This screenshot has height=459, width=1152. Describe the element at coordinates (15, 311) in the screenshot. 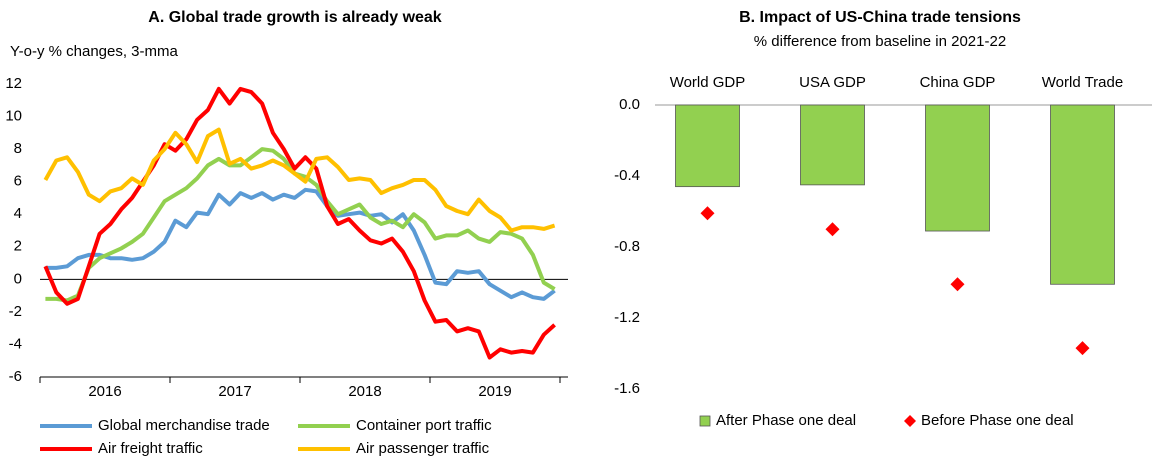

I see `y-tick-label: -2` at that location.